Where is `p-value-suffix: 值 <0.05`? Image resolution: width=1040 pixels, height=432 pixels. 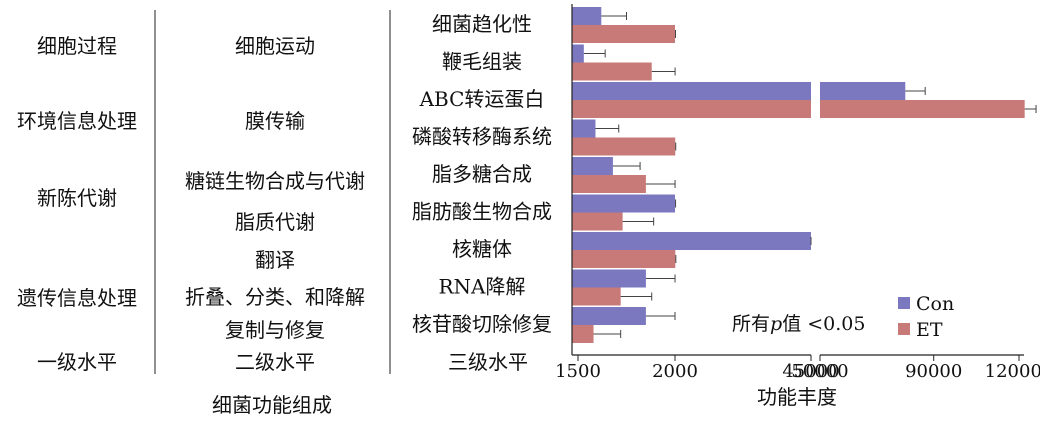
p-value-suffix: 值 <0.05 is located at coordinates (823, 324).